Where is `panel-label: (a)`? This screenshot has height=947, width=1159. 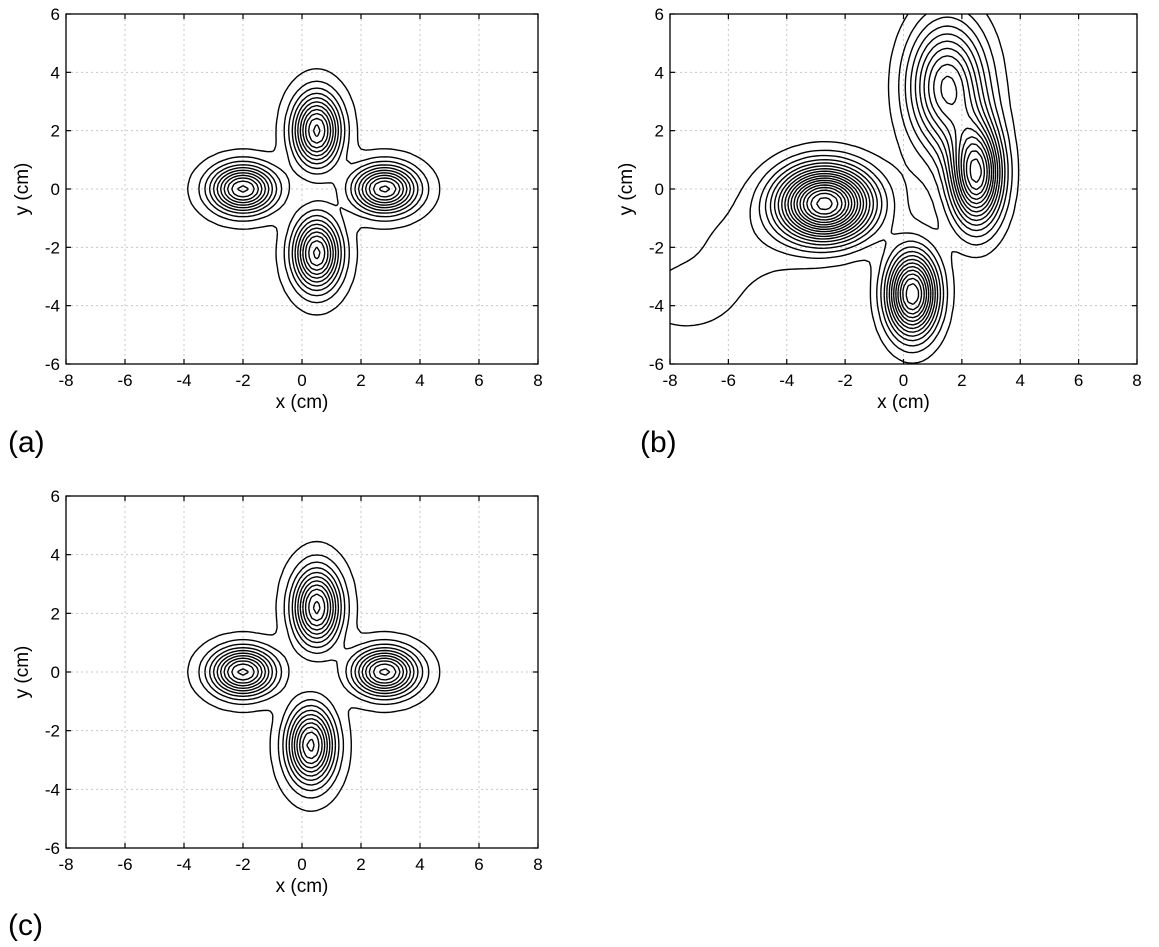 panel-label: (a) is located at coordinates (26, 442).